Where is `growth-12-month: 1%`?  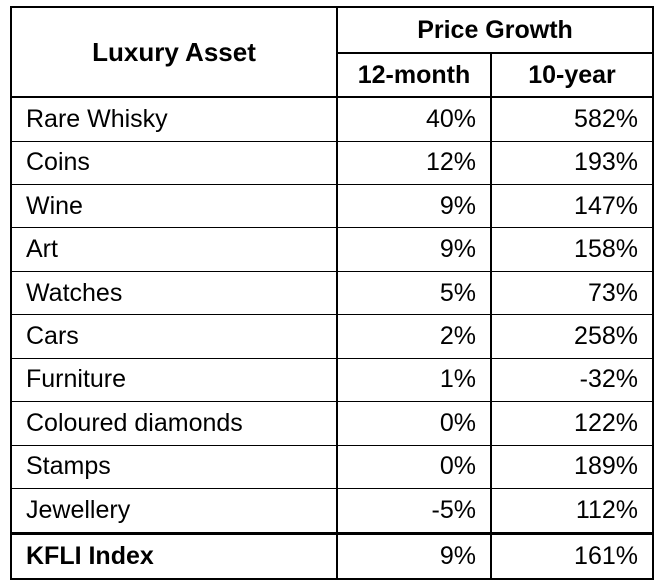
growth-12-month: 1% is located at coordinates (414, 380).